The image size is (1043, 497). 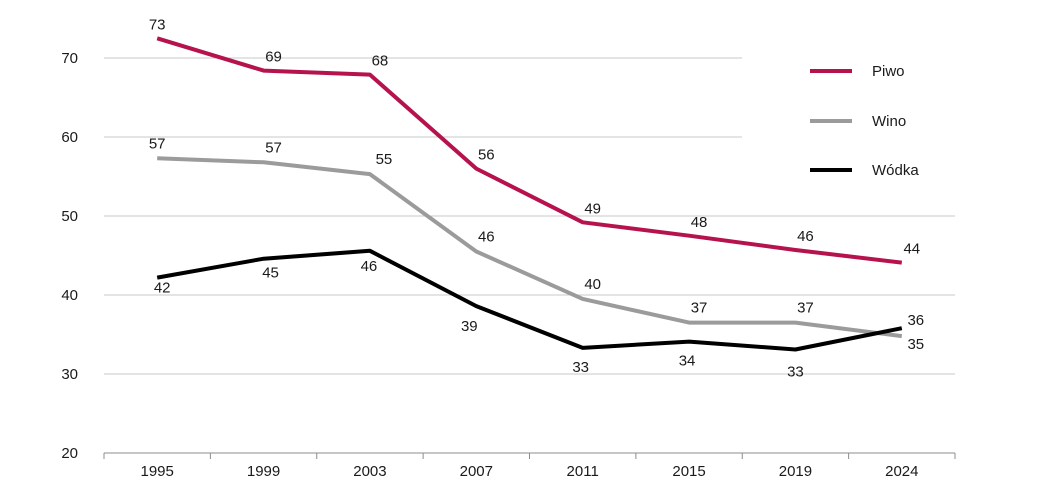 I want to click on data-label: 45, so click(x=270, y=273).